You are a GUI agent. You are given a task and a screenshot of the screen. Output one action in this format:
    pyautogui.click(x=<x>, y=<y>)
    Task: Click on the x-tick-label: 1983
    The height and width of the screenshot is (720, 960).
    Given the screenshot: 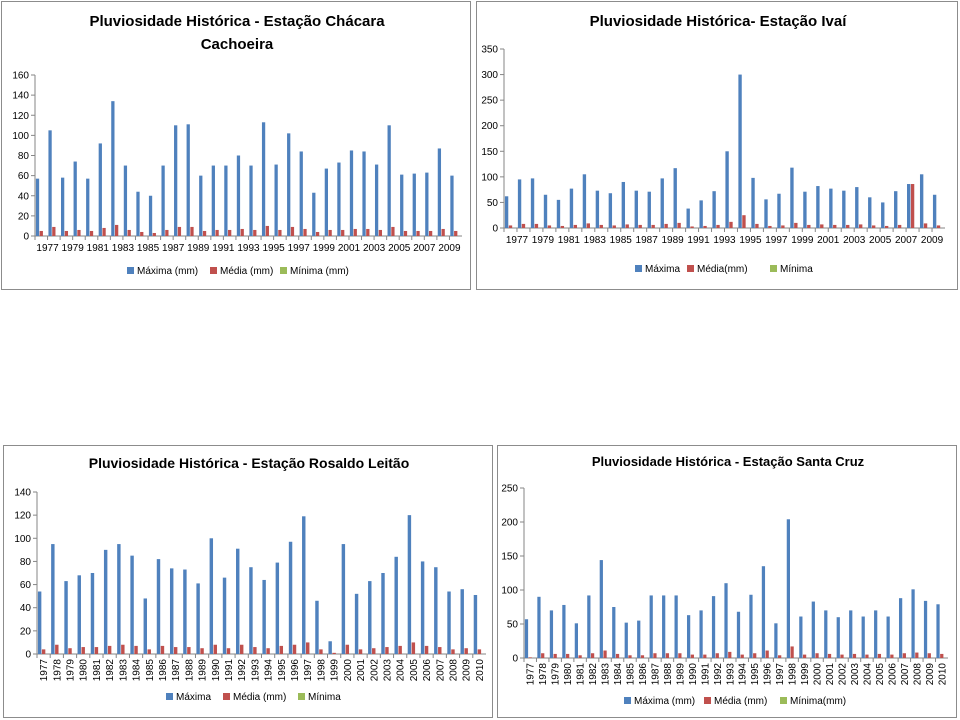 What is the action you would take?
    pyautogui.click(x=606, y=674)
    